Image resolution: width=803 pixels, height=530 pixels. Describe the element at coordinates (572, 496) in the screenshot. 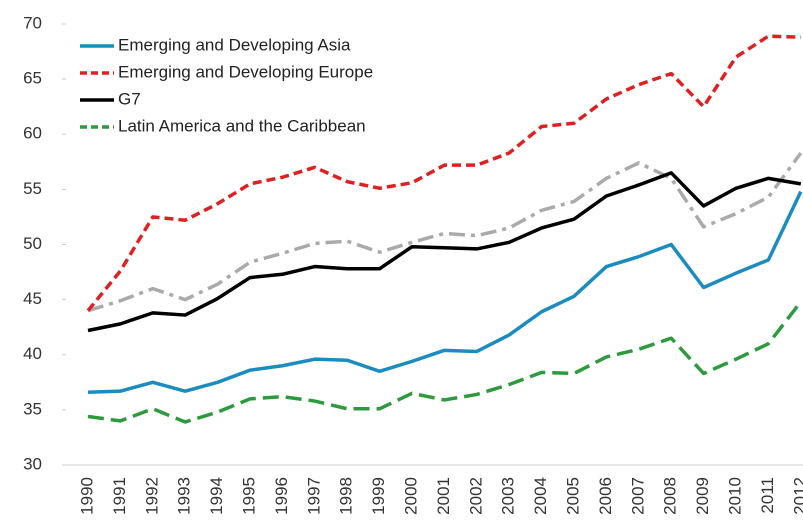

I see `x-tick-label: 2005` at that location.